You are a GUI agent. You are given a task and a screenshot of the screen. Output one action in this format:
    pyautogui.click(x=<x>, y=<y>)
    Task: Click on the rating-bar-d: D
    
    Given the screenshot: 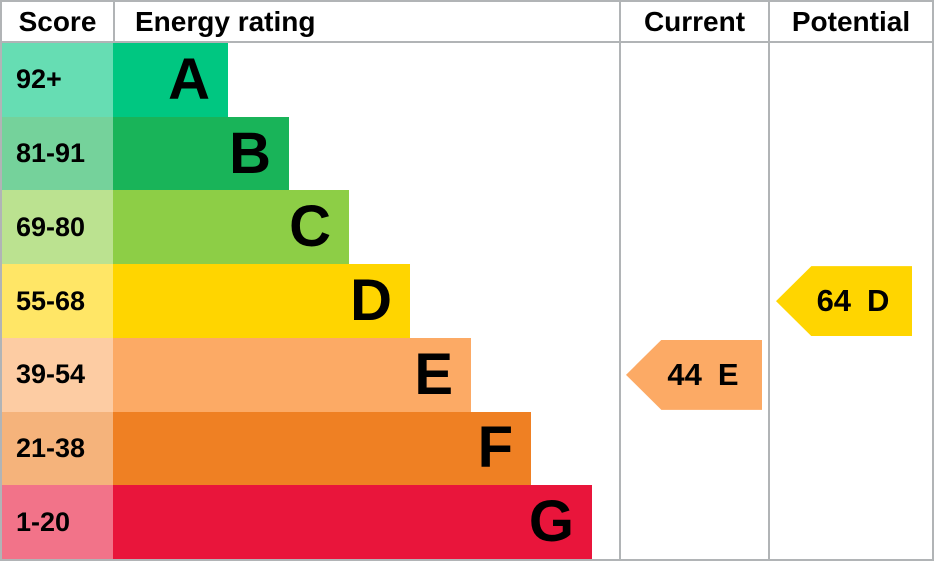 What is the action you would take?
    pyautogui.click(x=261, y=301)
    